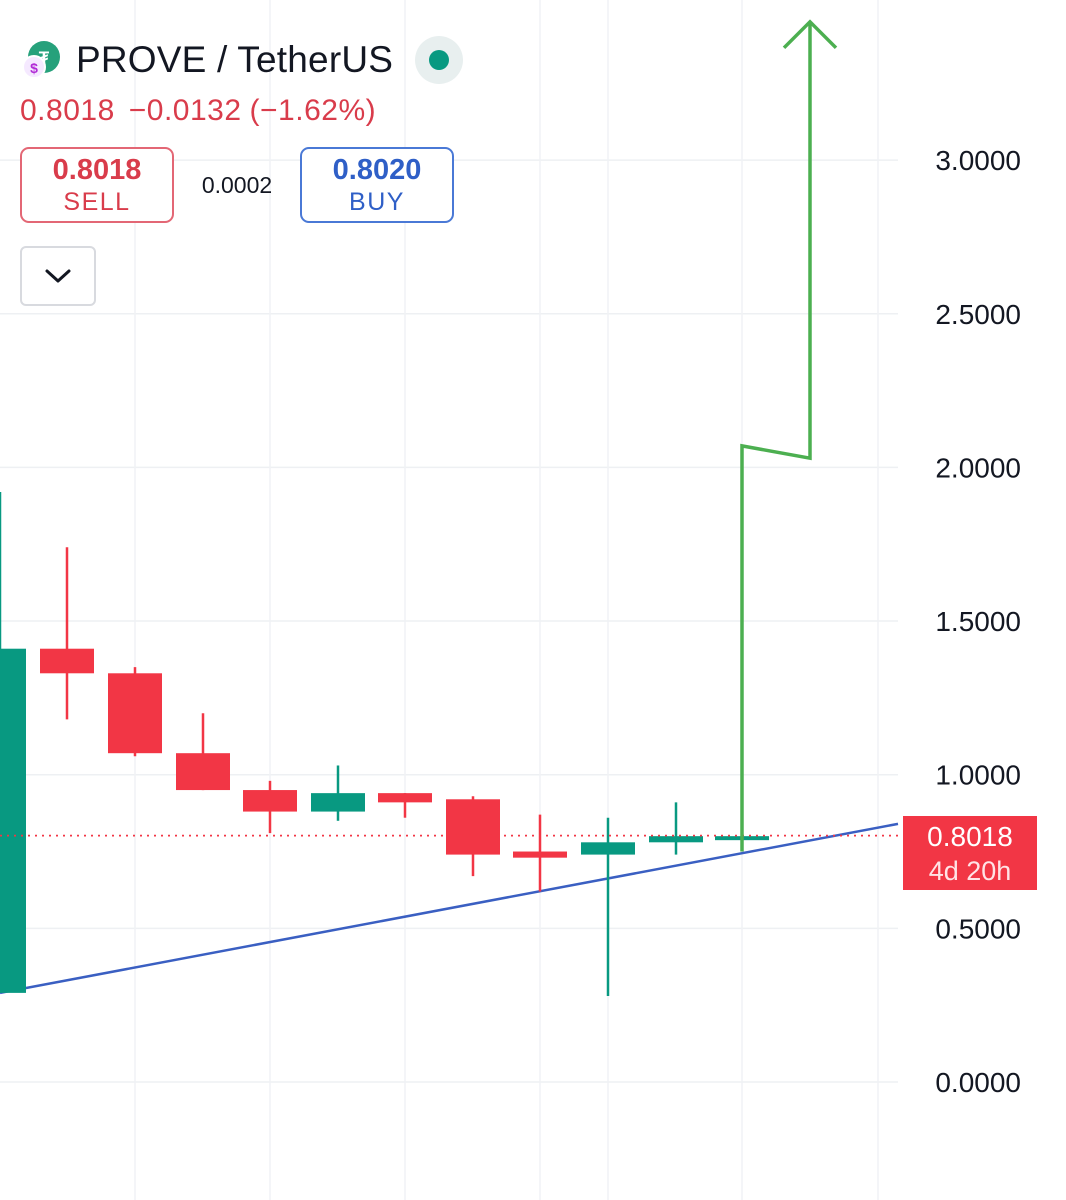 The height and width of the screenshot is (1200, 1066). I want to click on y-tick-label: 1.5000, so click(978, 621).